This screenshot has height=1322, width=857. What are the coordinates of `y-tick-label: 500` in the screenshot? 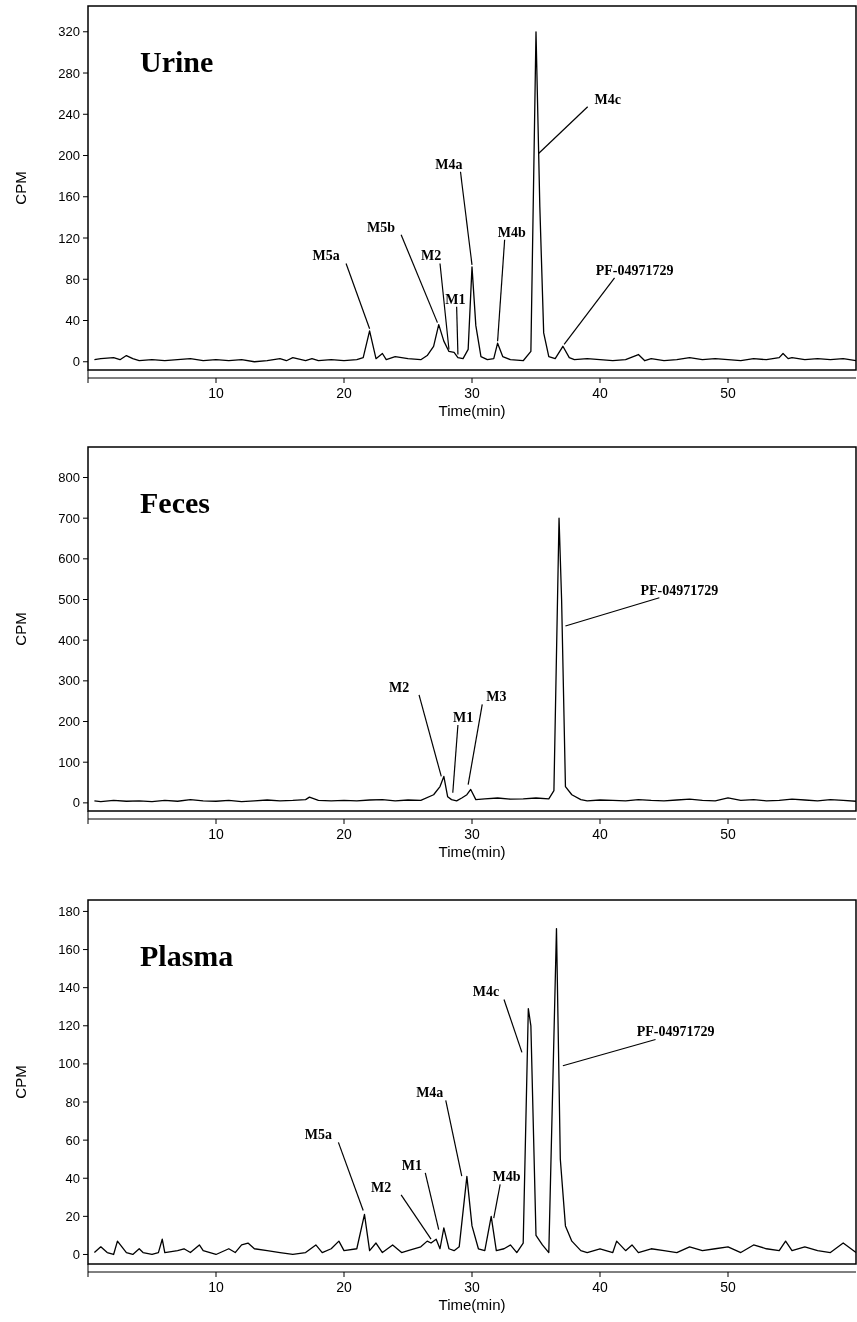 It's located at (69, 600).